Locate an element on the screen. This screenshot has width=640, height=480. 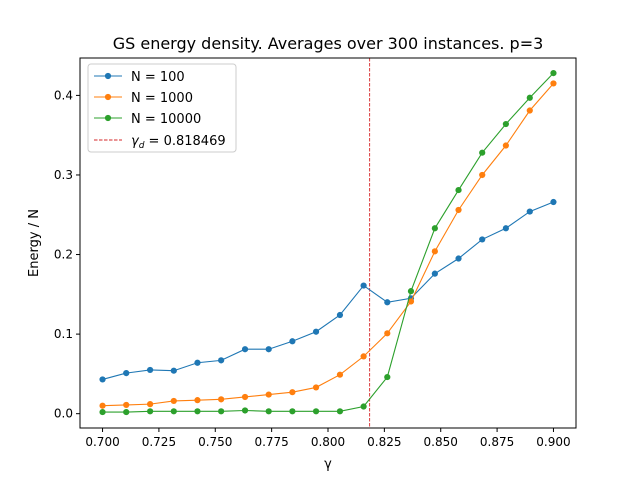
legend-entry: N = 100 is located at coordinates (158, 77).